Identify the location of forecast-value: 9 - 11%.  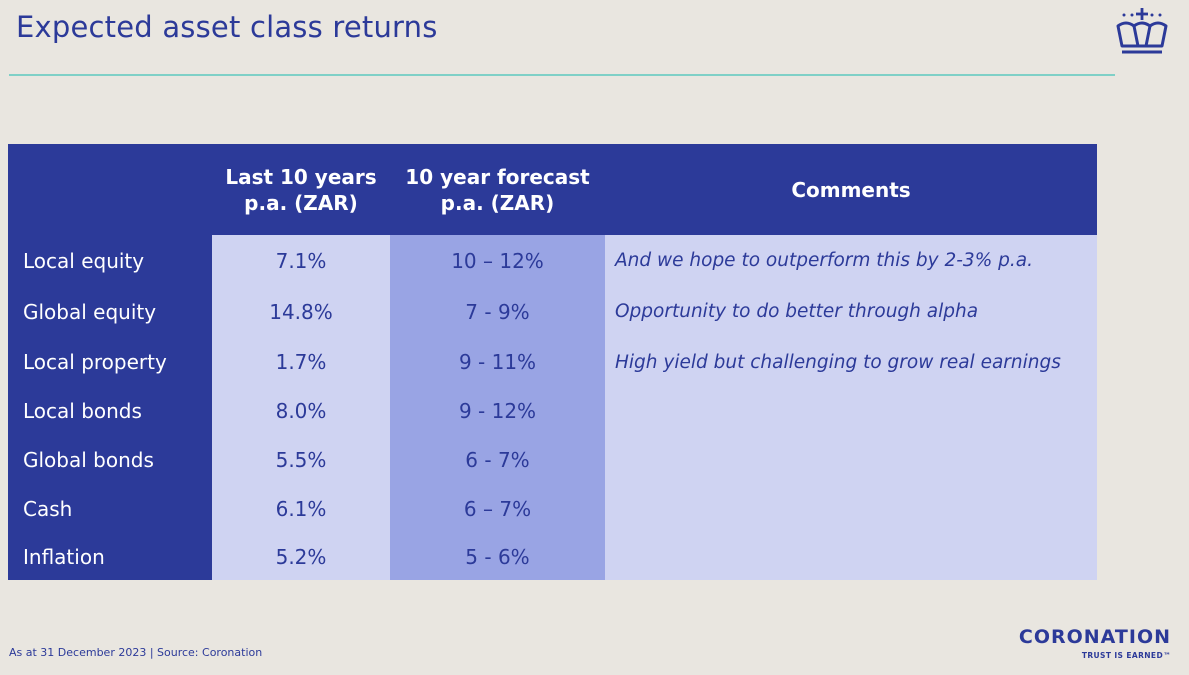
(497, 362).